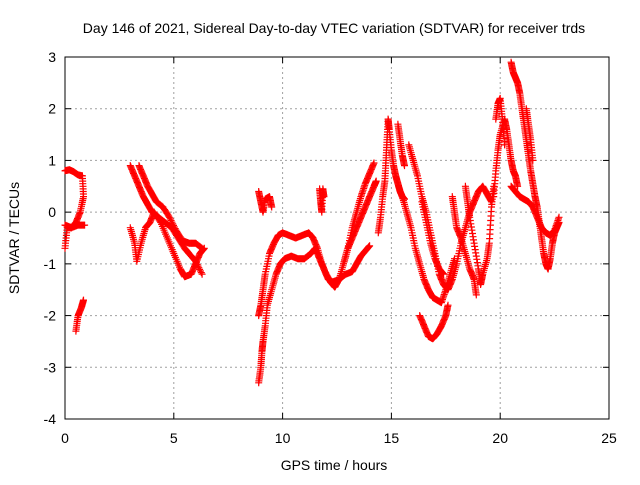 This screenshot has height=485, width=640. I want to click on x-tick-label: 20, so click(500, 438).